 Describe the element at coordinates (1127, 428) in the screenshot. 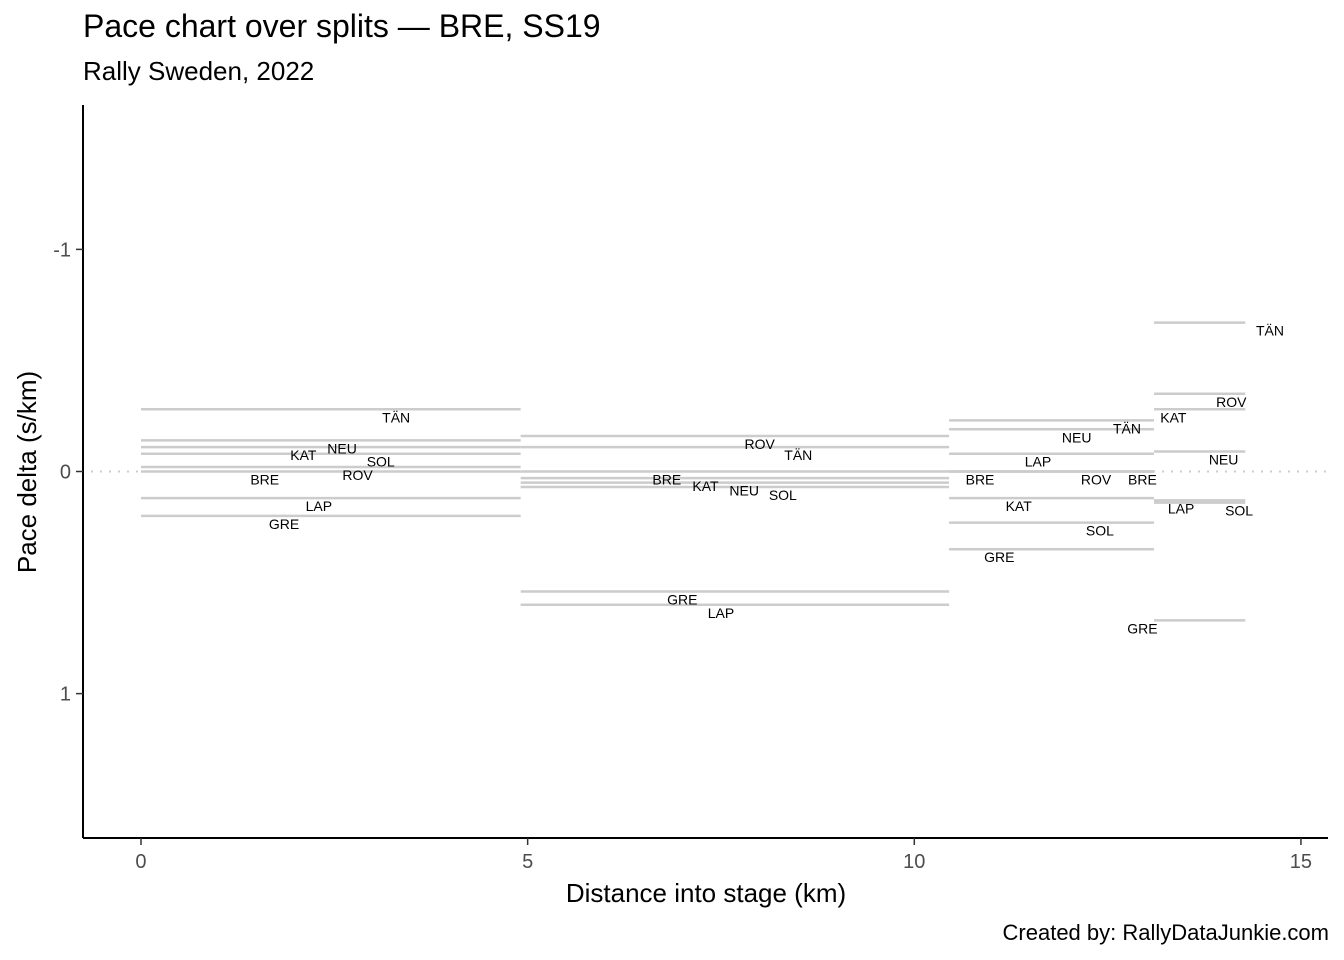

I see `segment-label-tän-split-3: TÄN` at that location.